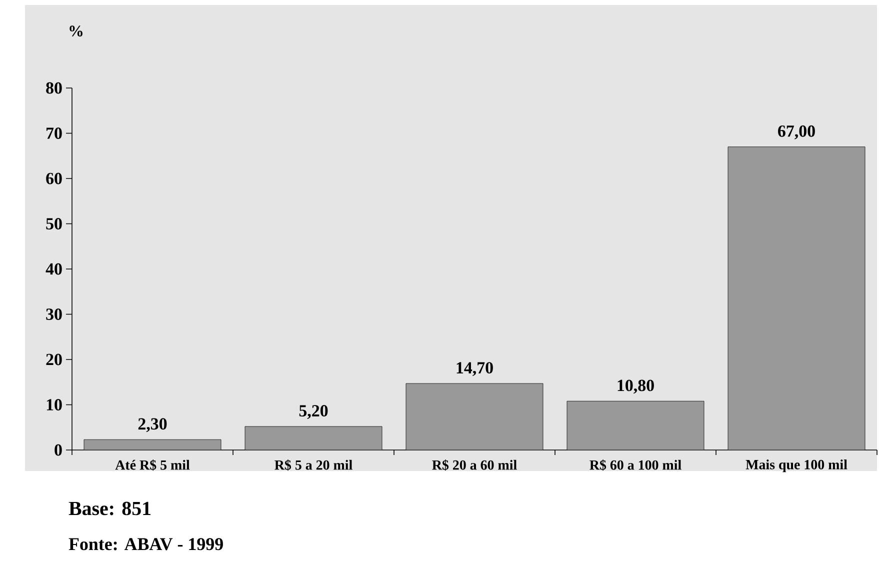 Image resolution: width=879 pixels, height=563 pixels. What do you see at coordinates (58, 450) in the screenshot?
I see `y-tick-label: 0` at bounding box center [58, 450].